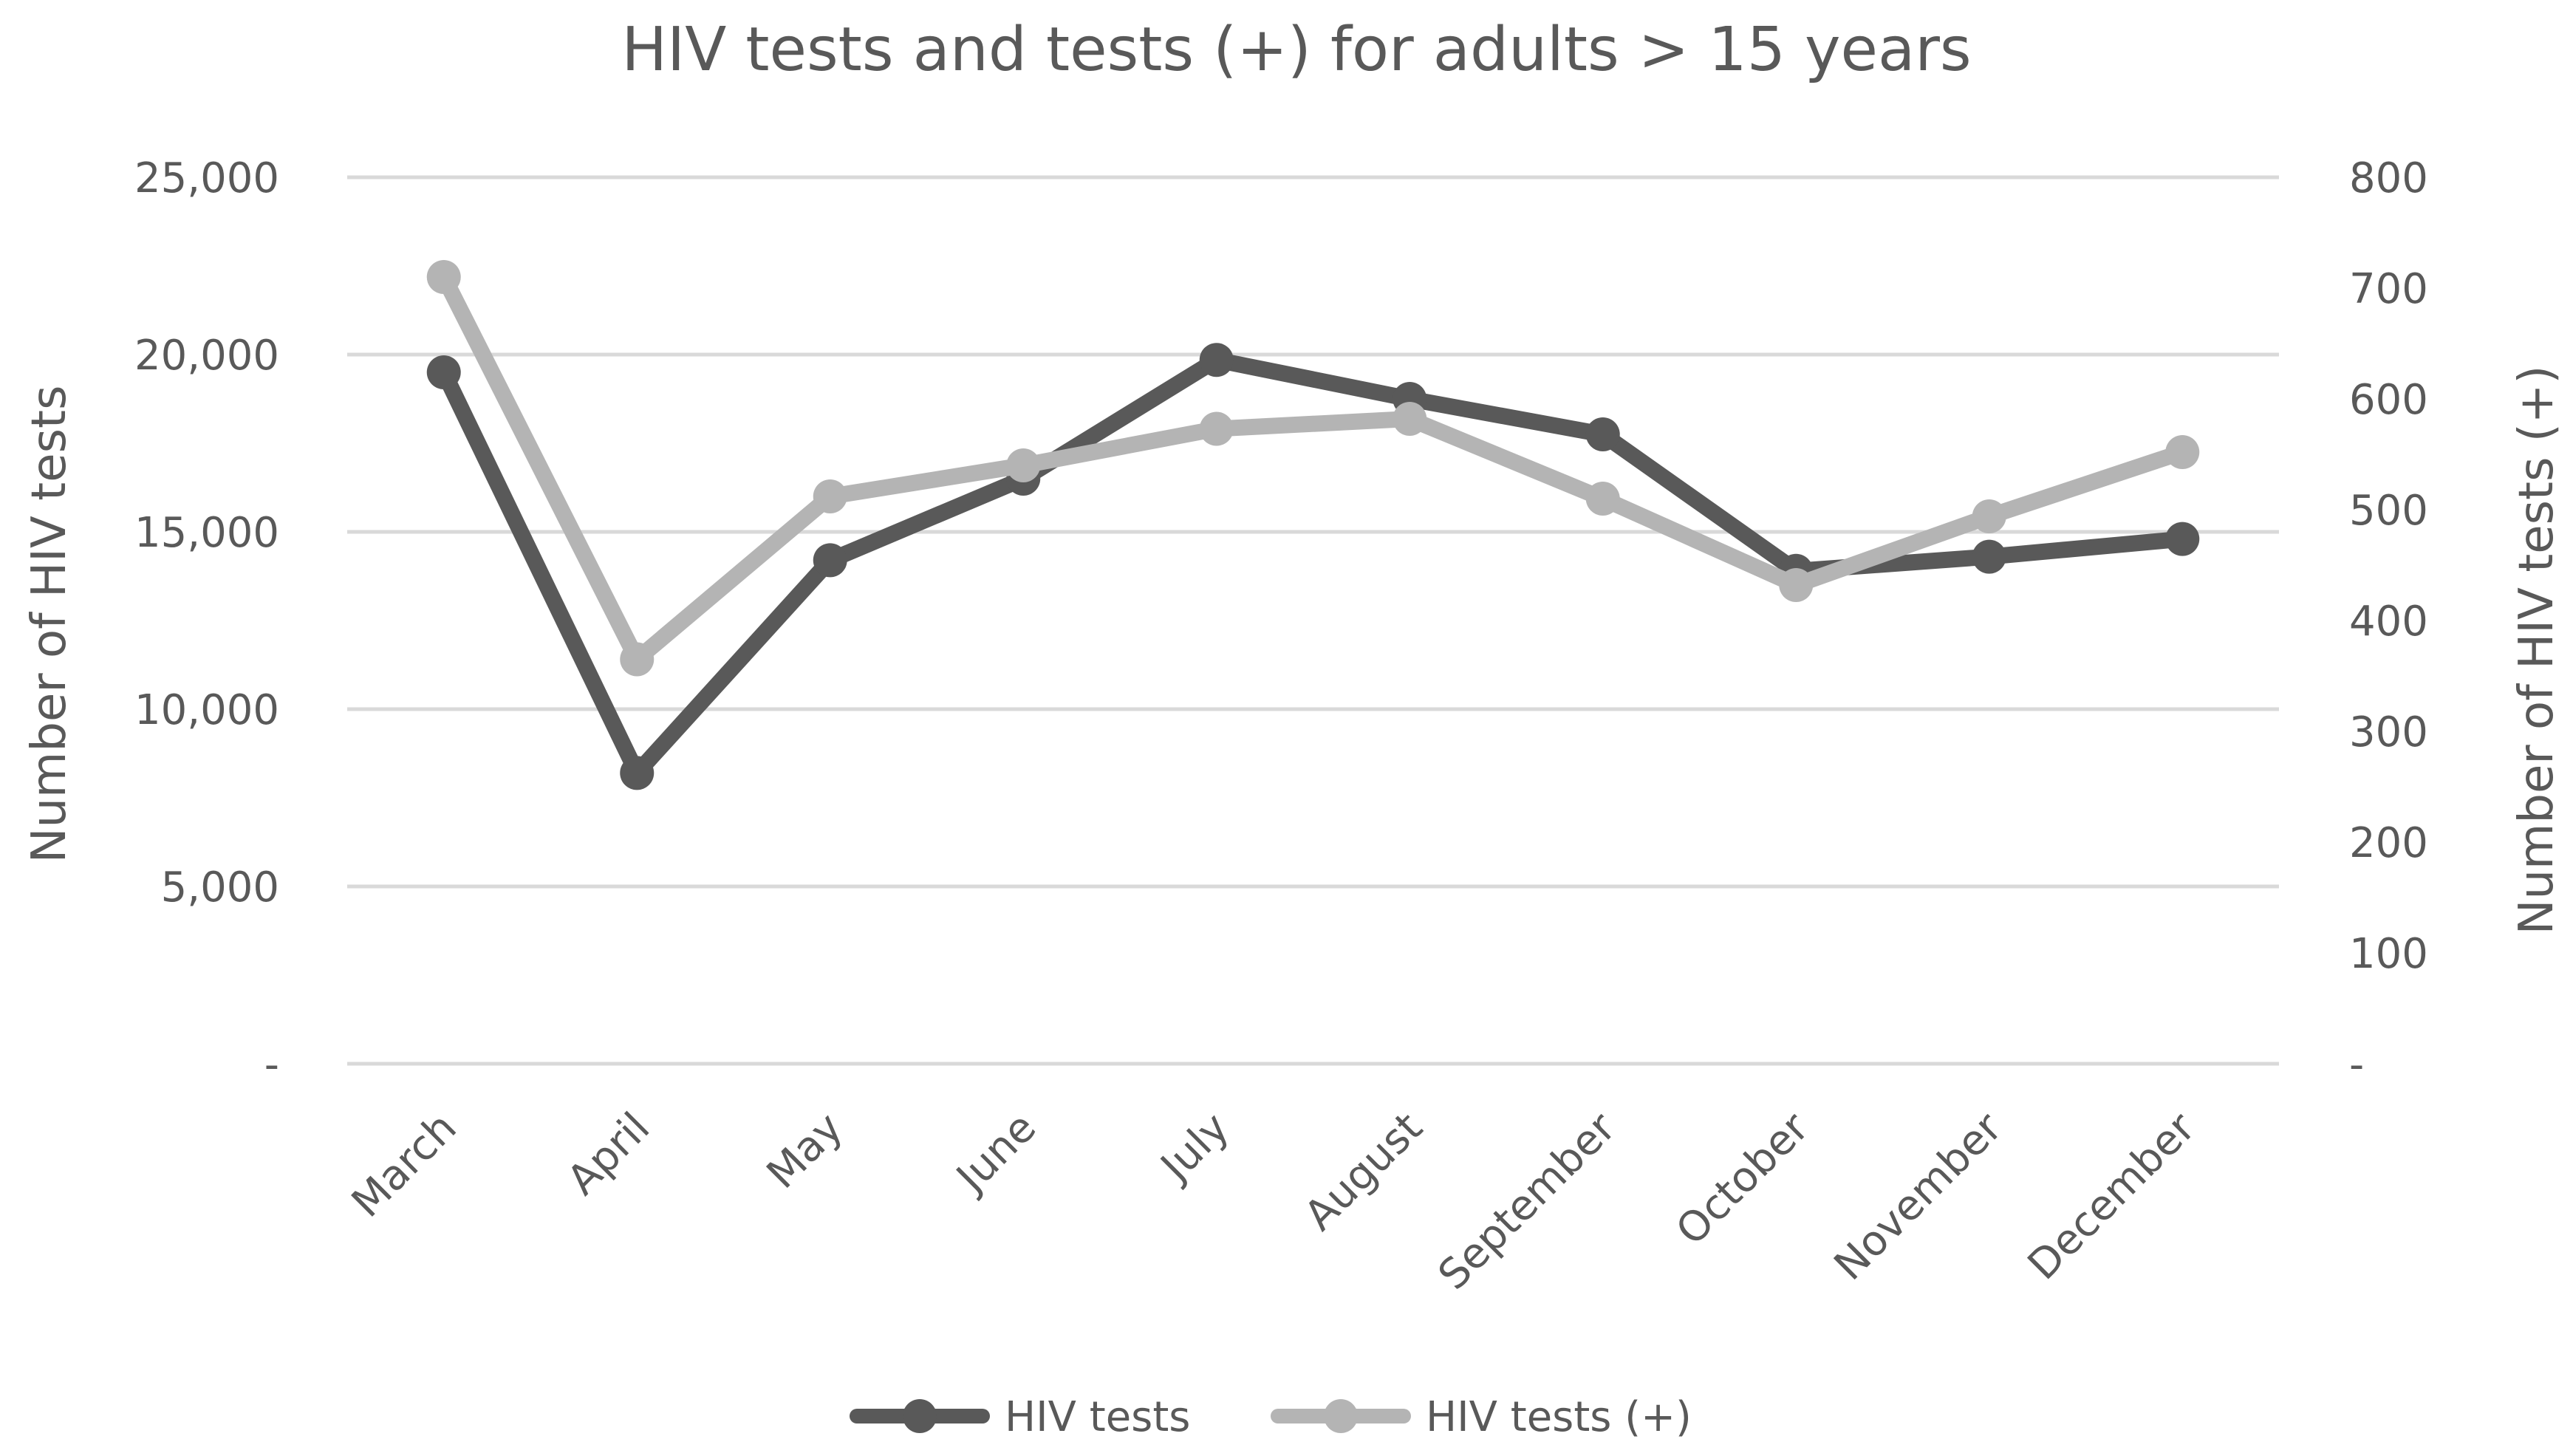 The width and height of the screenshot is (2573, 1456). I want to click on left-tick-label: 5,000, so click(220, 888).